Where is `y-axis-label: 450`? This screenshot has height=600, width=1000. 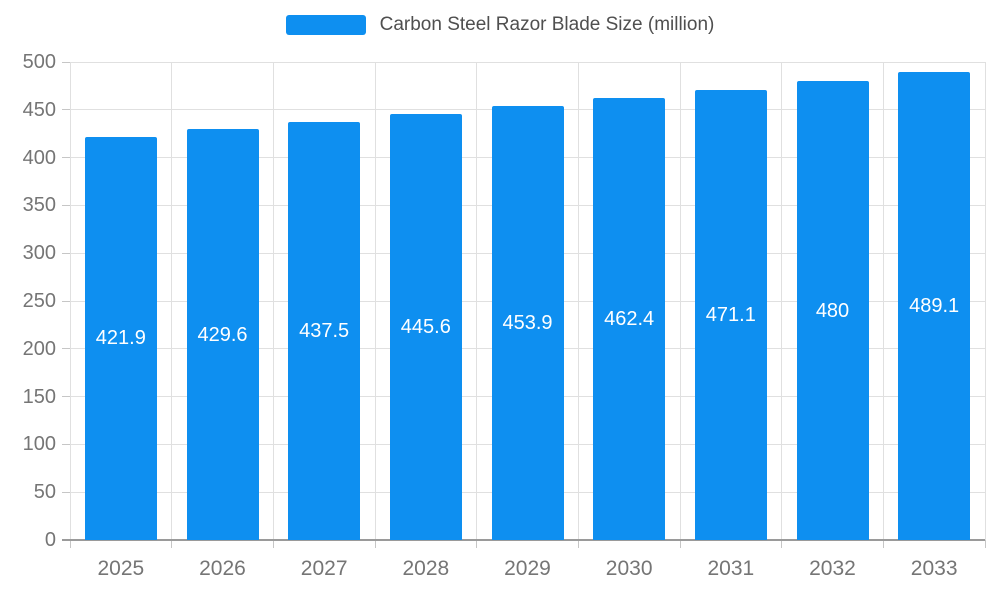 y-axis-label: 450 is located at coordinates (39, 109).